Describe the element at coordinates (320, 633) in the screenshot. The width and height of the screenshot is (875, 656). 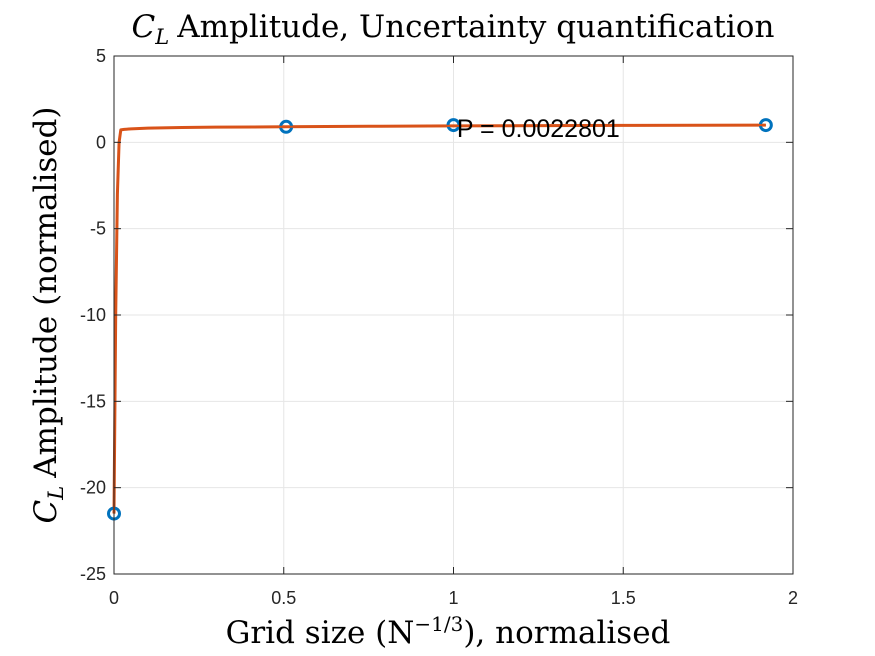
I see `x-axis-label-prefix: Grid size (N` at that location.